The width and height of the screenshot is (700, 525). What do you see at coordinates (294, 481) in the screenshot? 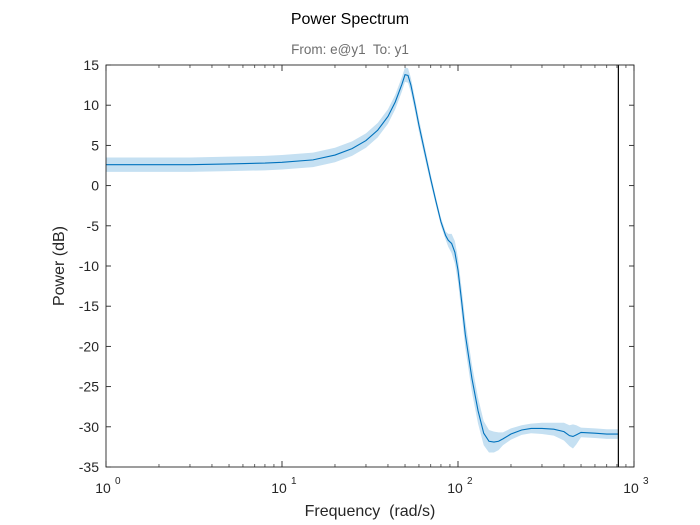
I see `x-tick-label-exponent: 1` at bounding box center [294, 481].